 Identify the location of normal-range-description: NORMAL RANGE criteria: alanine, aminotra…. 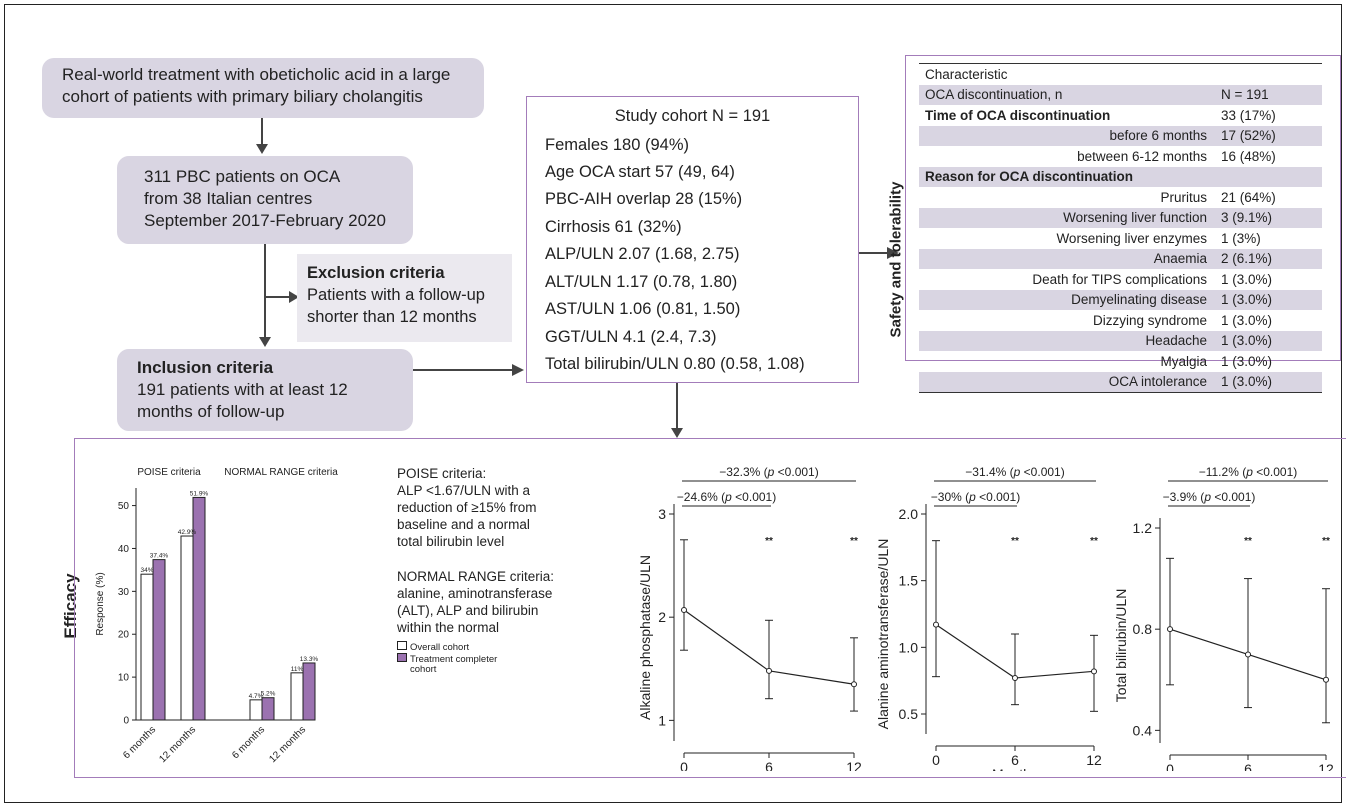
(475, 602).